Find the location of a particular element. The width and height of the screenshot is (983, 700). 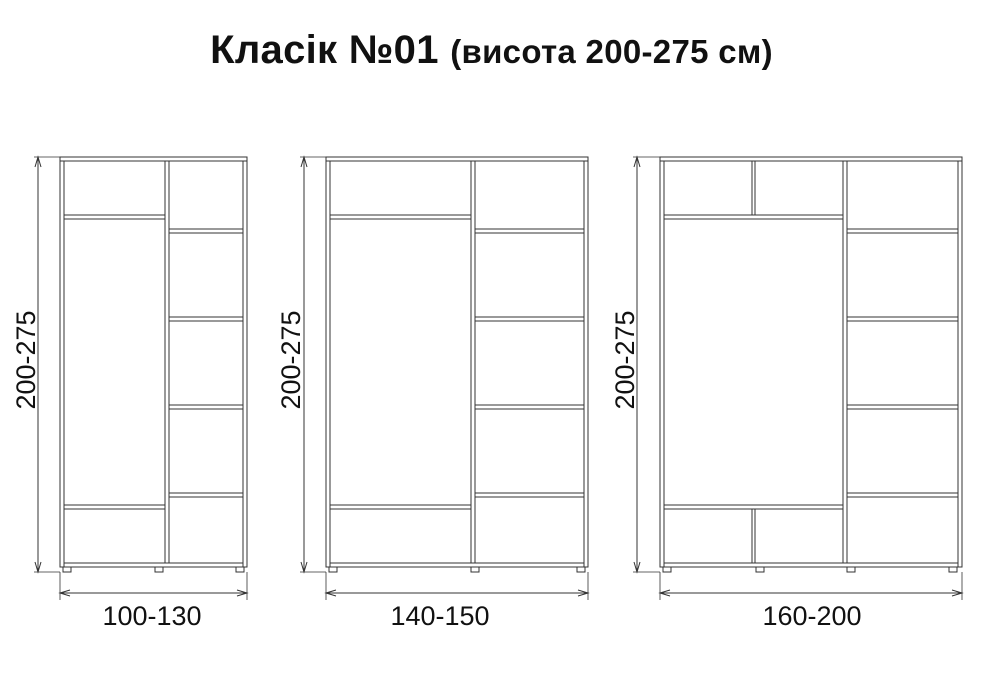

wardrobe-3-width-dimension-arrow-left is located at coordinates (664, 593).